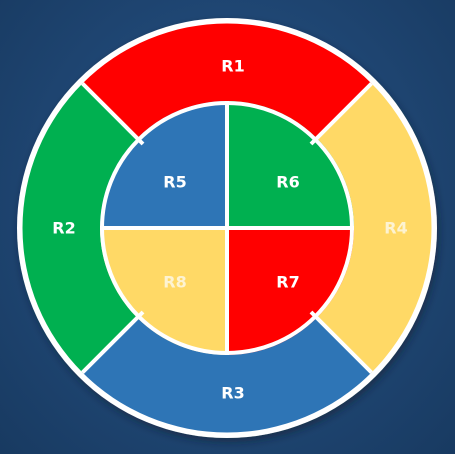 The image size is (455, 454). What do you see at coordinates (287, 182) in the screenshot?
I see `region-r6-label: R6` at bounding box center [287, 182].